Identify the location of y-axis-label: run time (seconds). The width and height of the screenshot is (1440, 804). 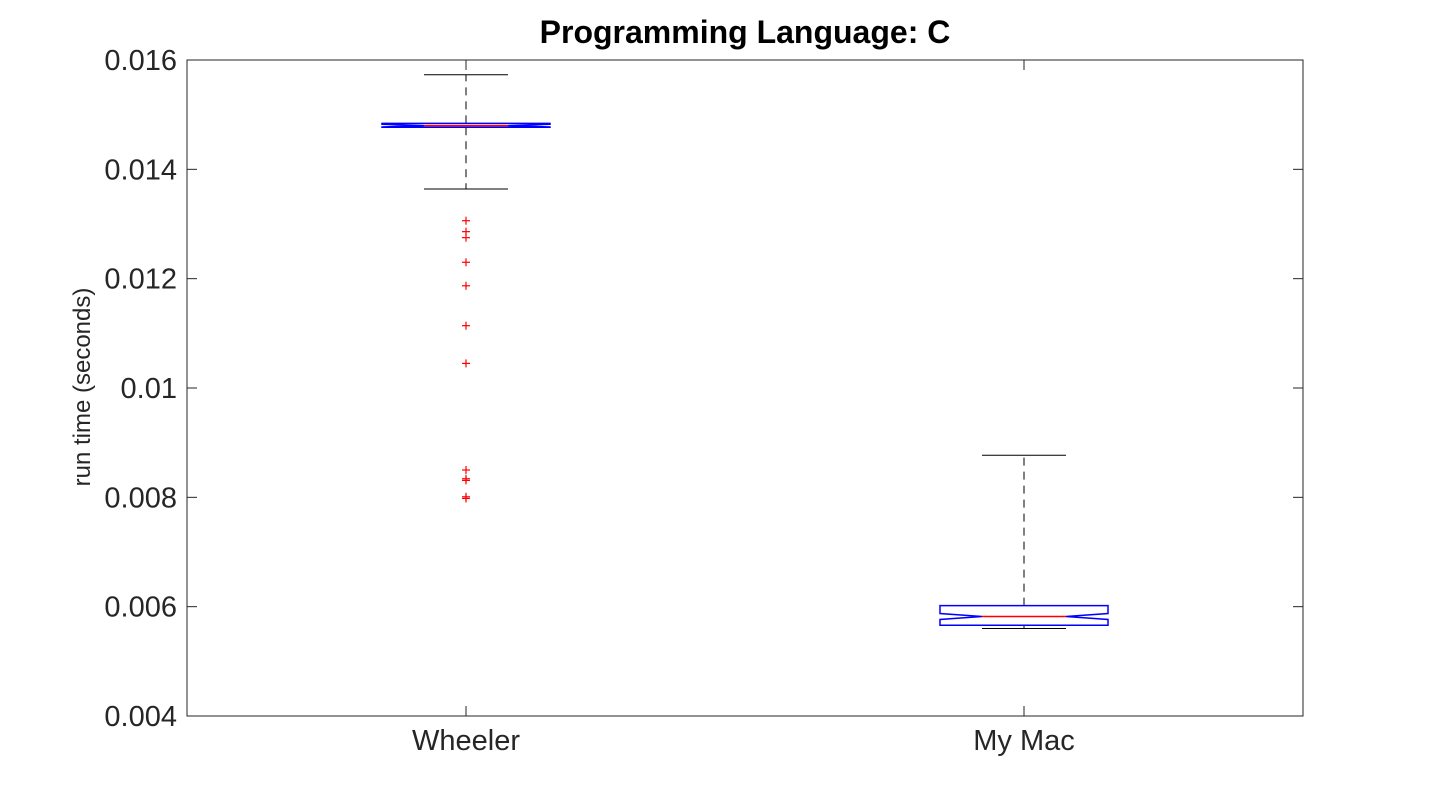
(82, 387).